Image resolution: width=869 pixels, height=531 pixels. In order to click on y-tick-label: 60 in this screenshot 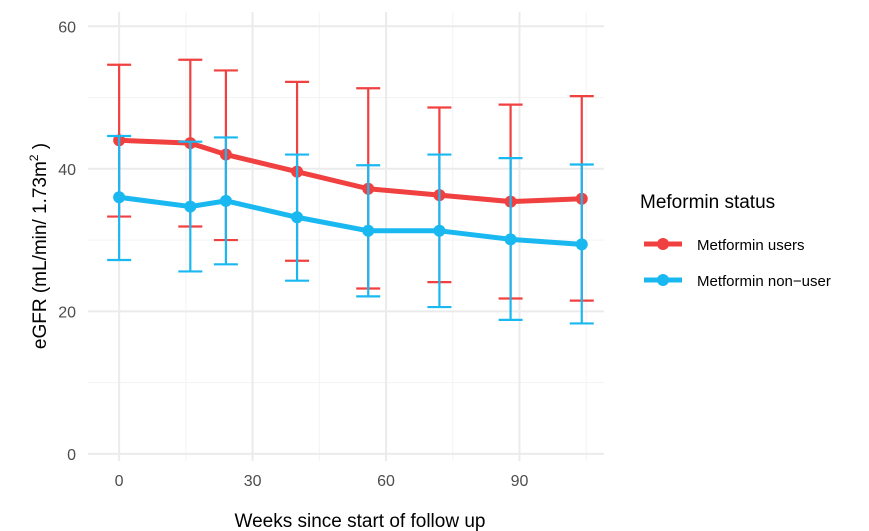, I will do `click(67, 27)`.